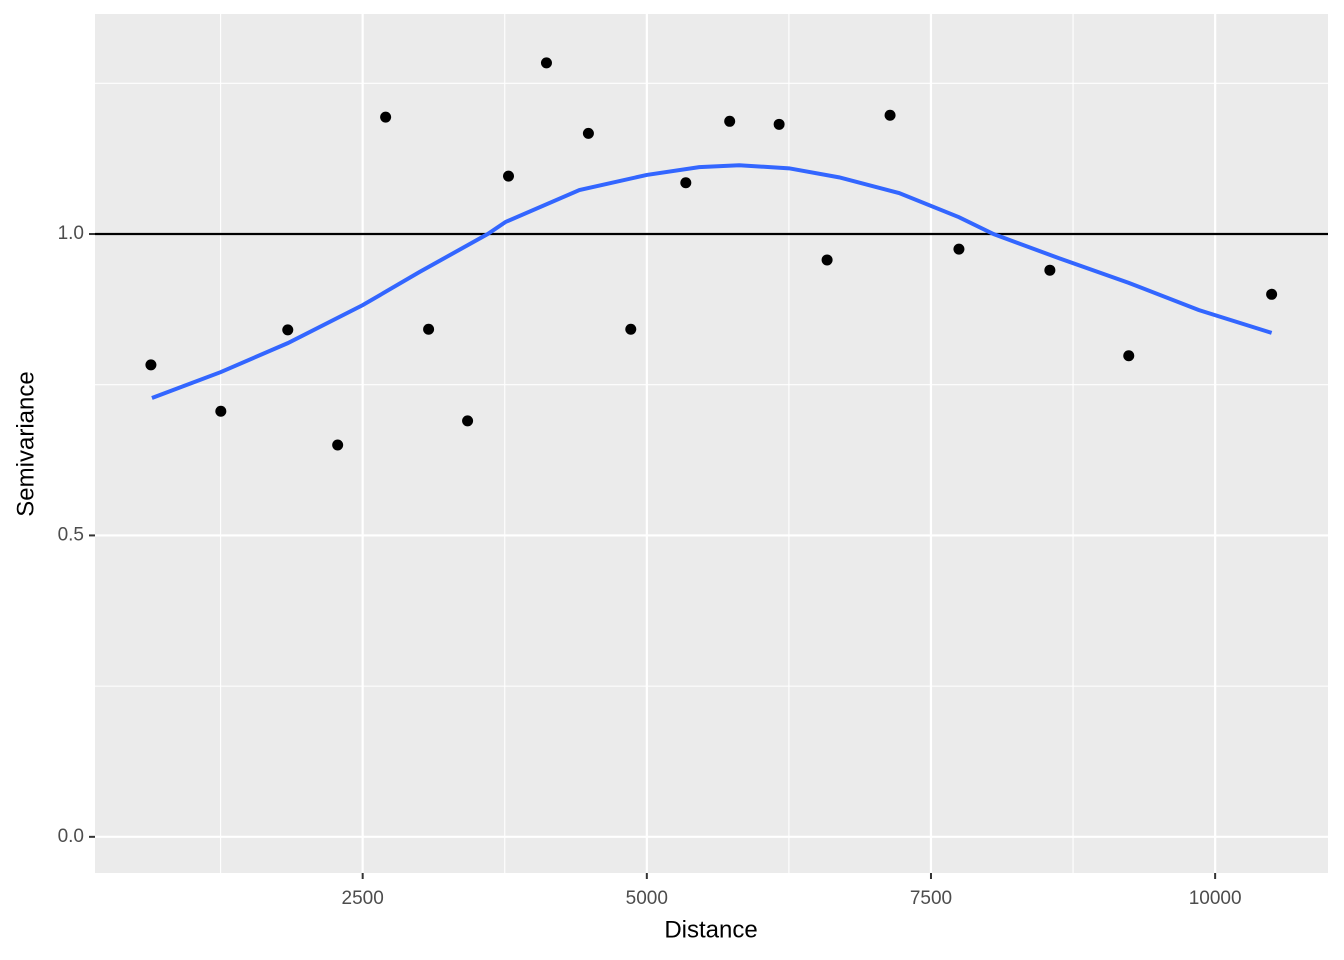 The height and width of the screenshot is (960, 1344). Describe the element at coordinates (363, 898) in the screenshot. I see `x-tick-label: 2500` at that location.